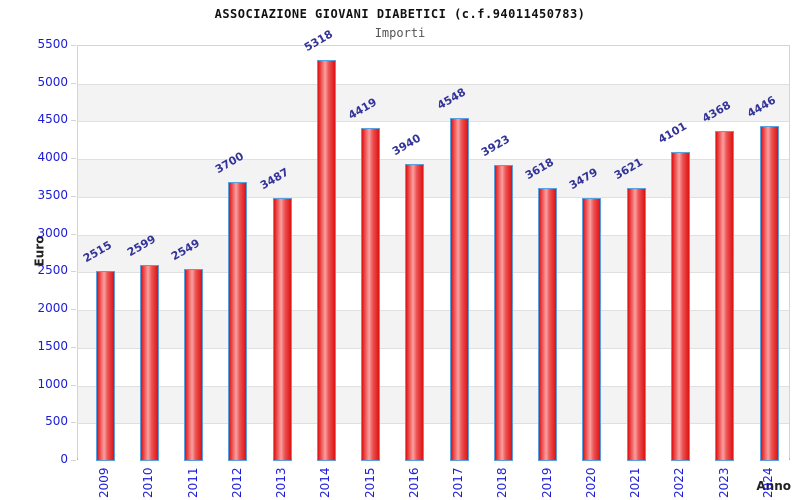 This screenshot has width=800, height=500. Describe the element at coordinates (458, 482) in the screenshot. I see `x-tick-label: 2017` at that location.